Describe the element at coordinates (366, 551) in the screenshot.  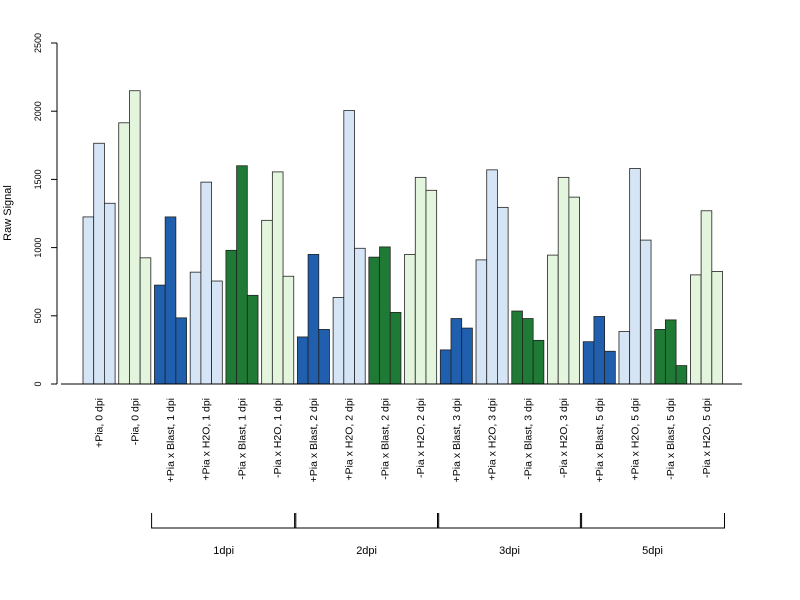
I see `group-label: 2dpi` at that location.